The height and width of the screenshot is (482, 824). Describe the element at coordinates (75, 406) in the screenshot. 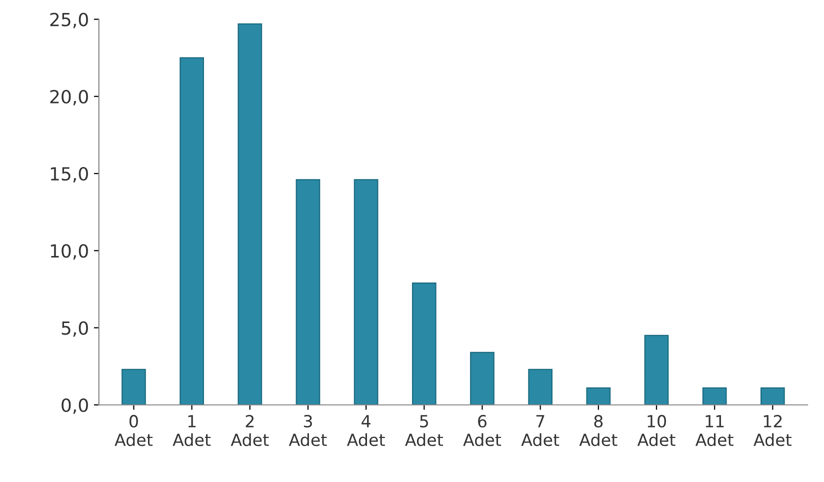

I see `y-tick-label: 0,0` at that location.